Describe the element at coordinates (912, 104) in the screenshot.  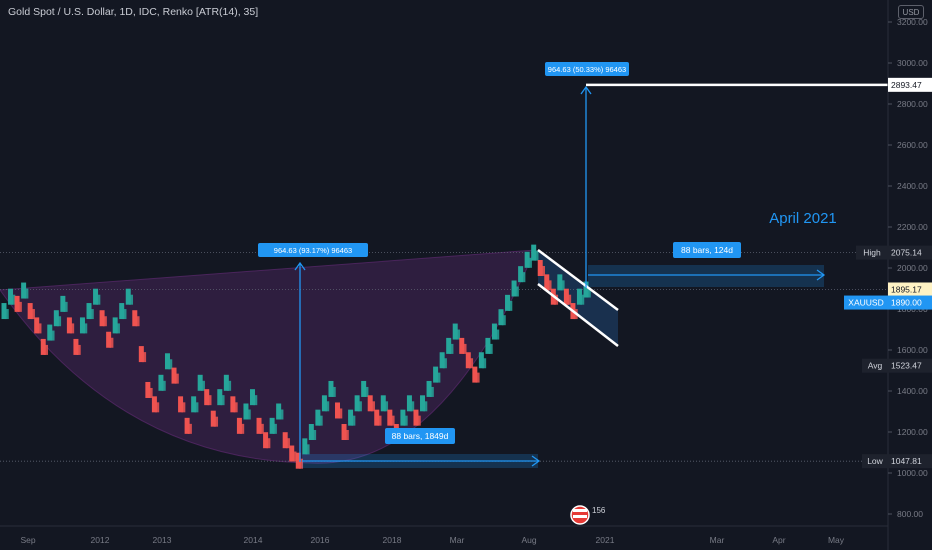
I see `y-tick-label: 2800.00` at that location.